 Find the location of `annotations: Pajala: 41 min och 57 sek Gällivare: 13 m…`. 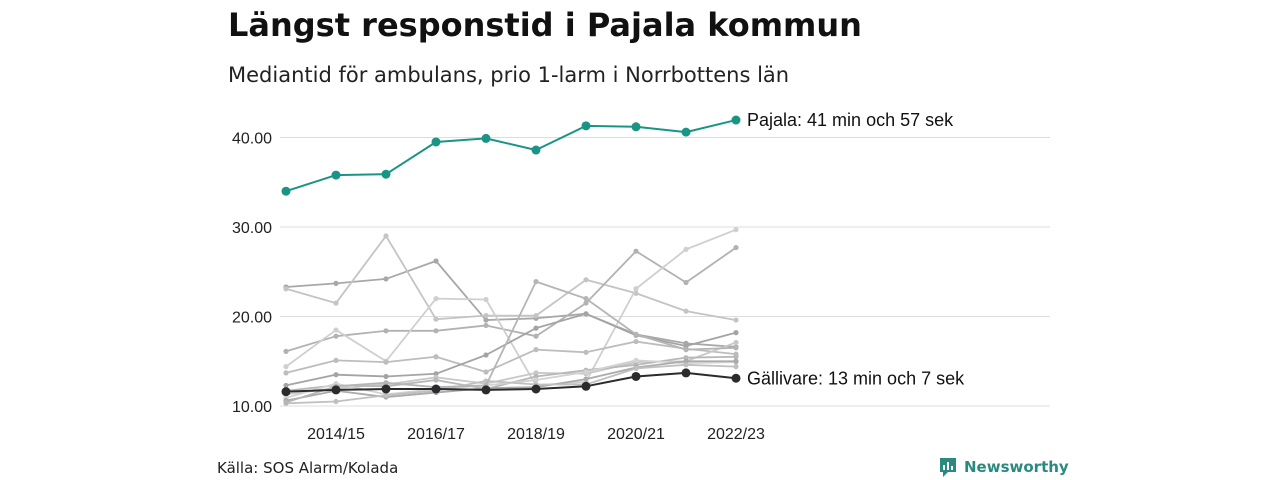

annotations: Pajala: 41 min och 57 sek Gällivare: 13 m… is located at coordinates (856, 249).